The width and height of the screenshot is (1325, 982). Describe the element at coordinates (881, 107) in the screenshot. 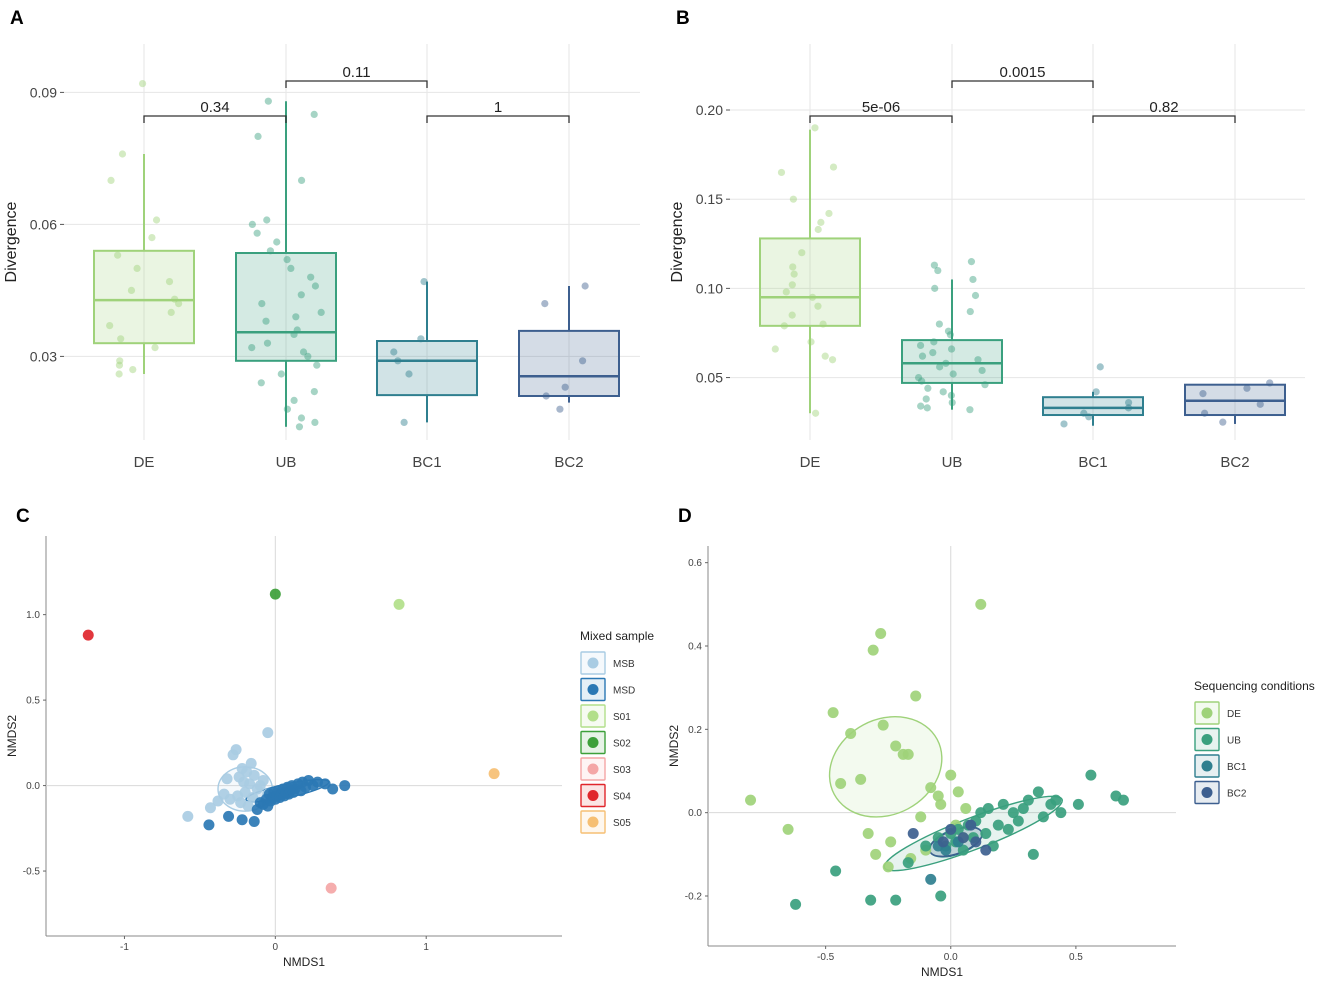

I see `p-value-label: 5e-06` at that location.